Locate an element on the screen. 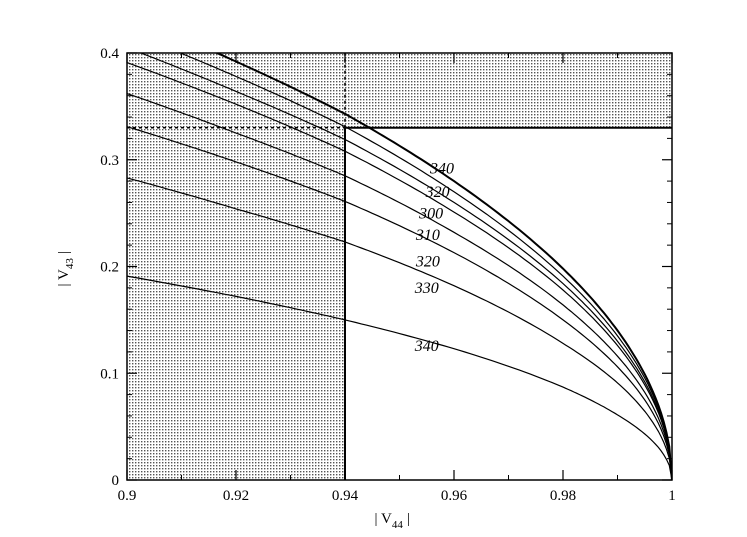 The width and height of the screenshot is (747, 537). x-tick-label: 0.96 is located at coordinates (454, 496).